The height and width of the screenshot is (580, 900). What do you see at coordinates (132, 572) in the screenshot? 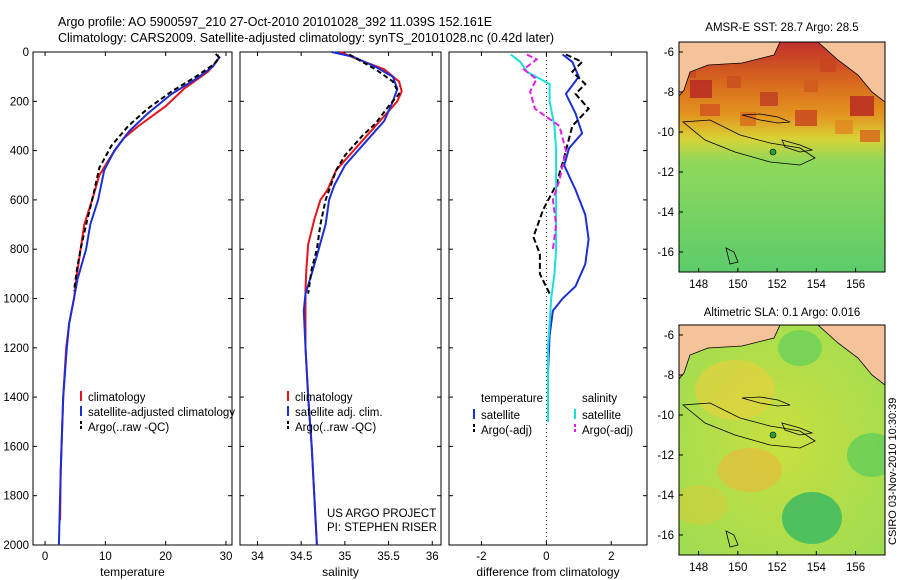
I see `temperature-x-axis-label: temperature` at bounding box center [132, 572].